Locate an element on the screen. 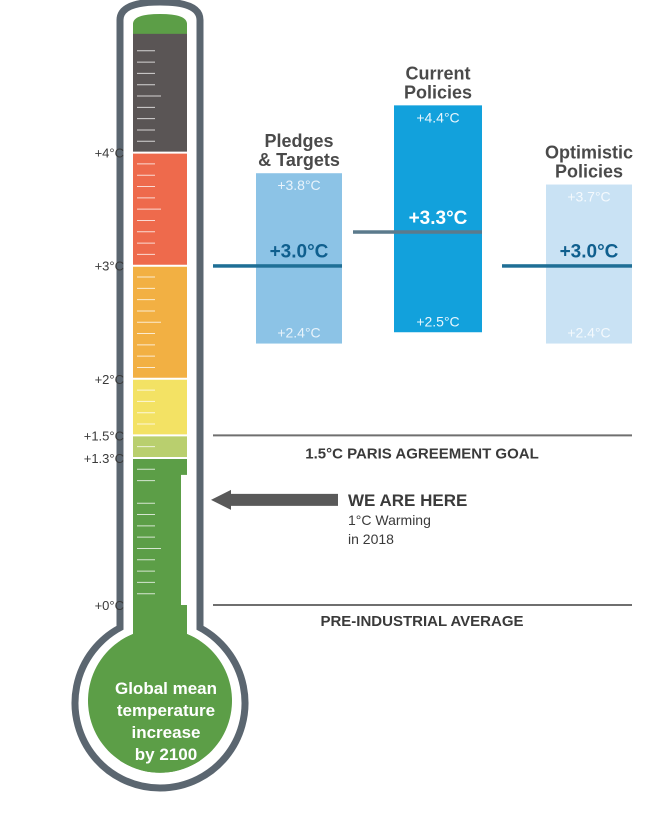 The height and width of the screenshot is (834, 664). scenario-mid-label: +3.3°C is located at coordinates (438, 218).